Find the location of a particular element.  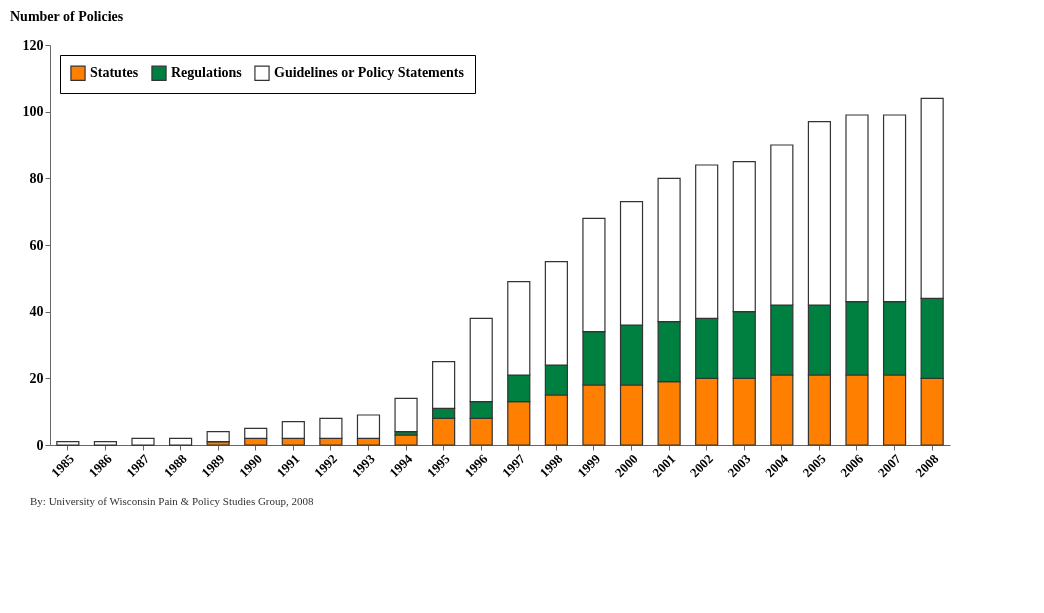

x-tick-label: 1992 is located at coordinates (326, 466).